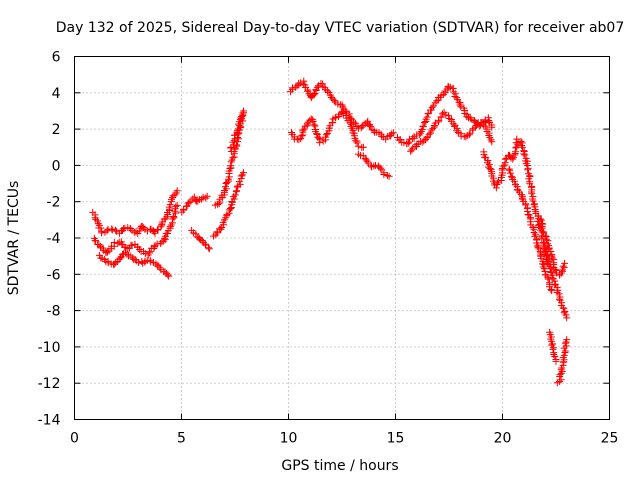  What do you see at coordinates (181, 439) in the screenshot?
I see `x-tick-label: 5` at bounding box center [181, 439].